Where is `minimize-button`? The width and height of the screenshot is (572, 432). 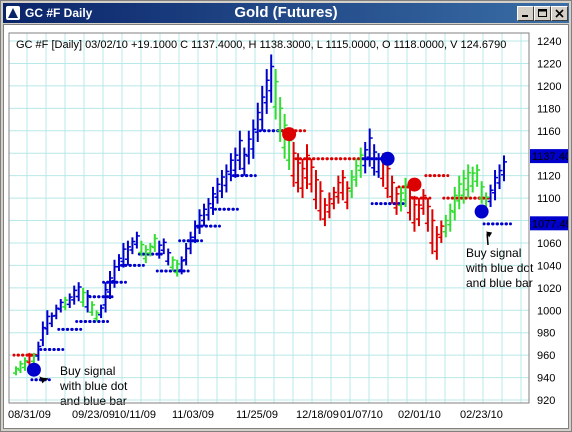
minimize-button is located at coordinates (525, 13).